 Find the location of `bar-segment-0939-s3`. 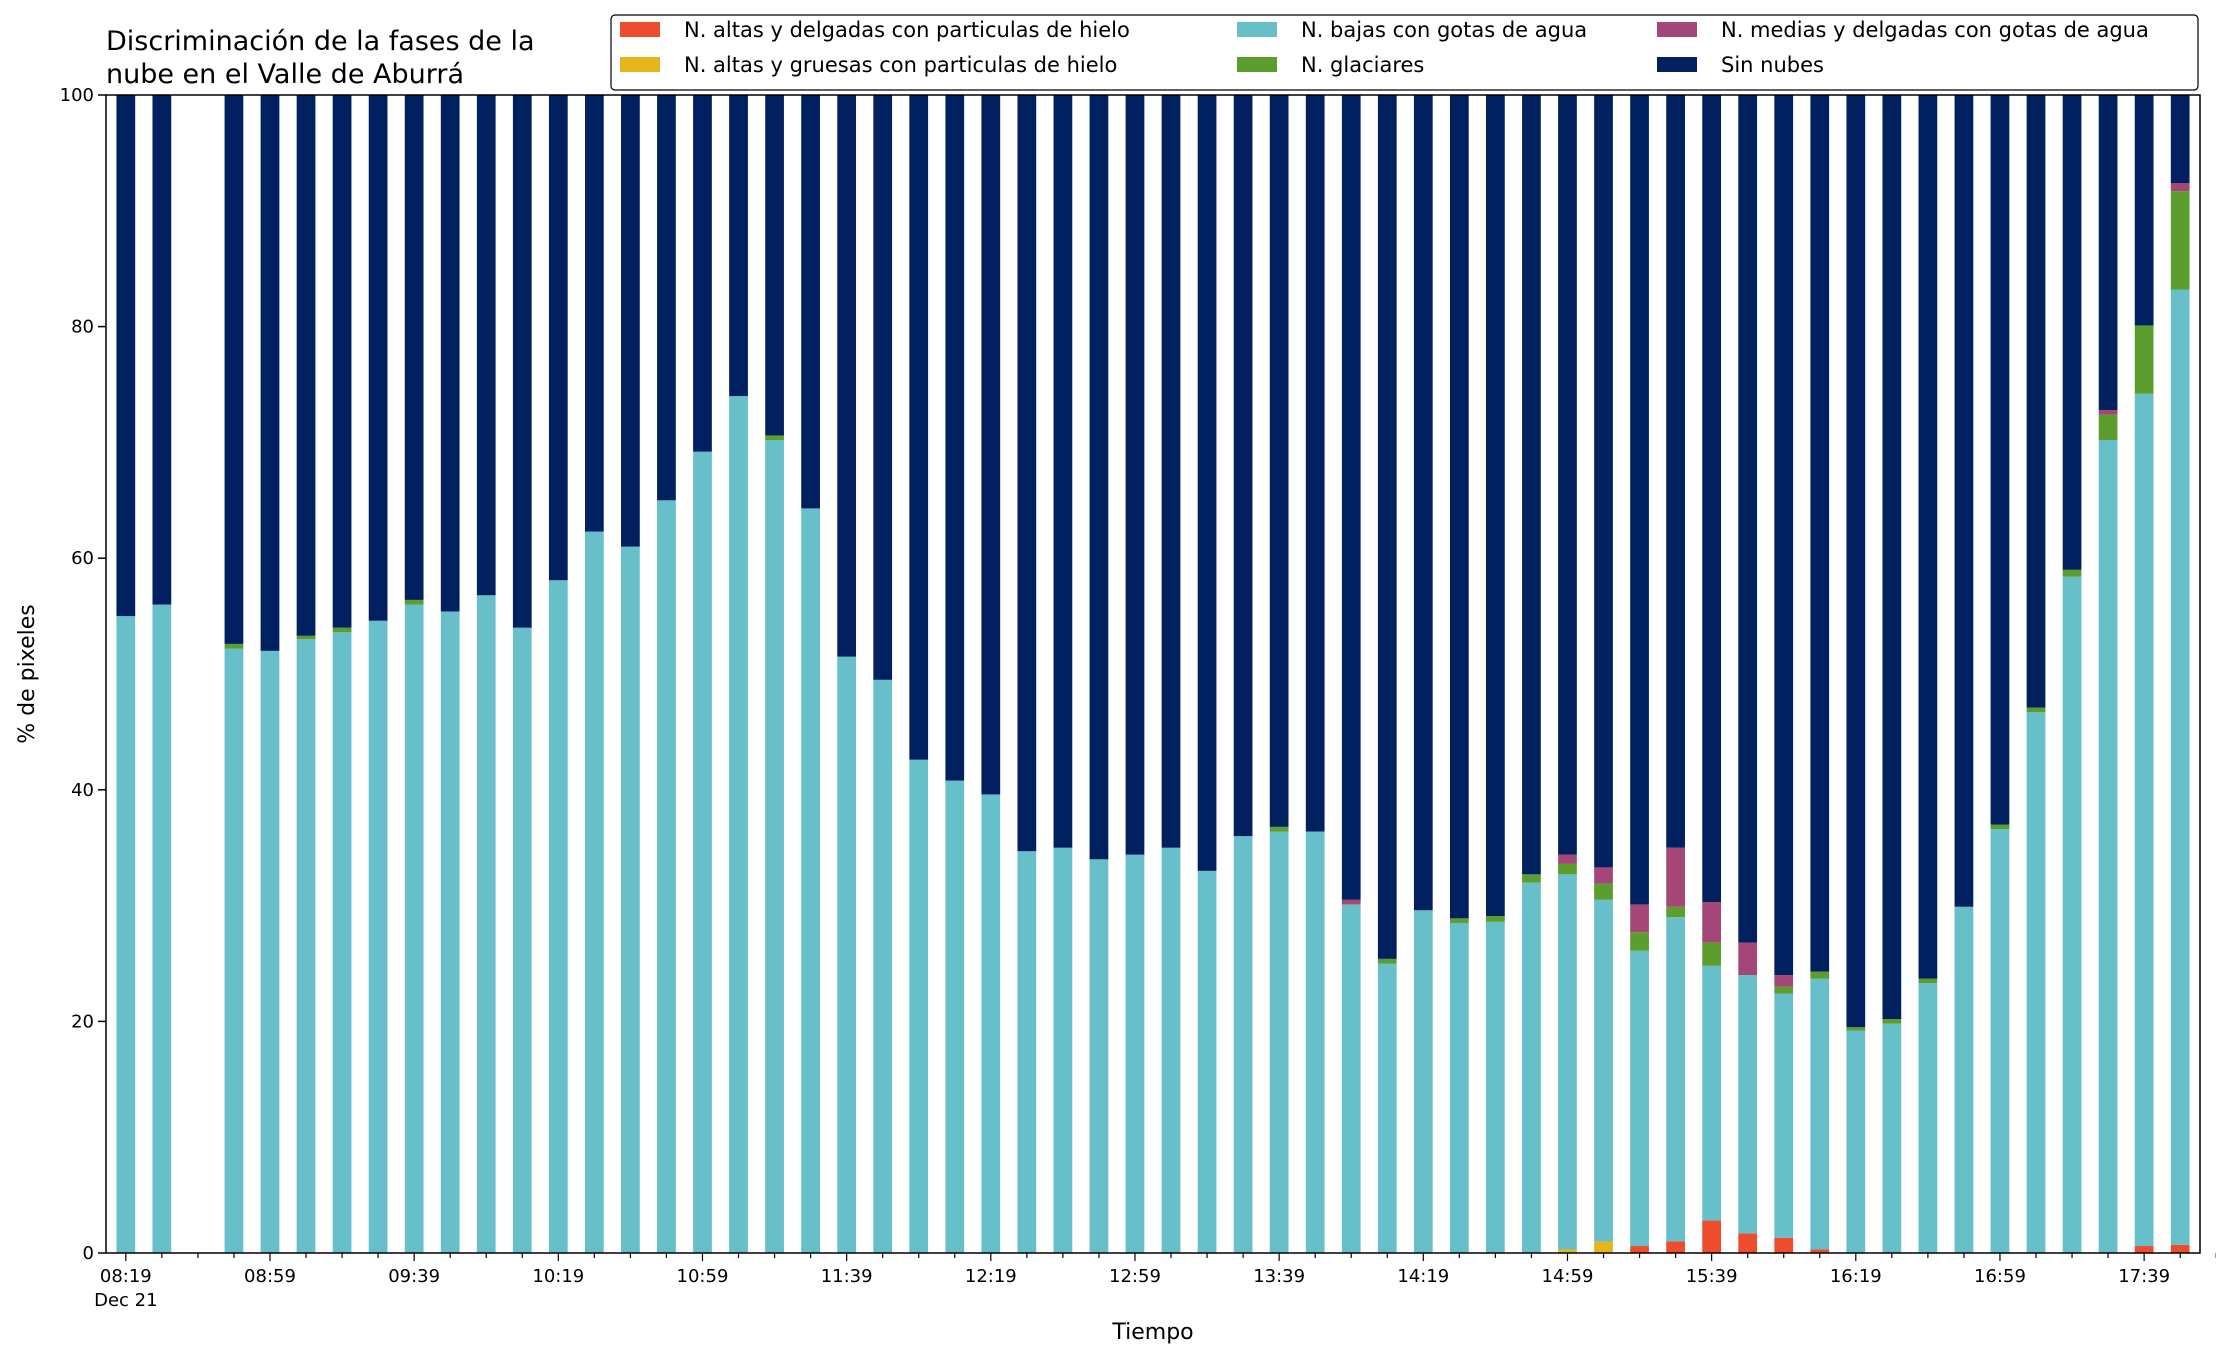

bar-segment-0939-s3 is located at coordinates (414, 602).